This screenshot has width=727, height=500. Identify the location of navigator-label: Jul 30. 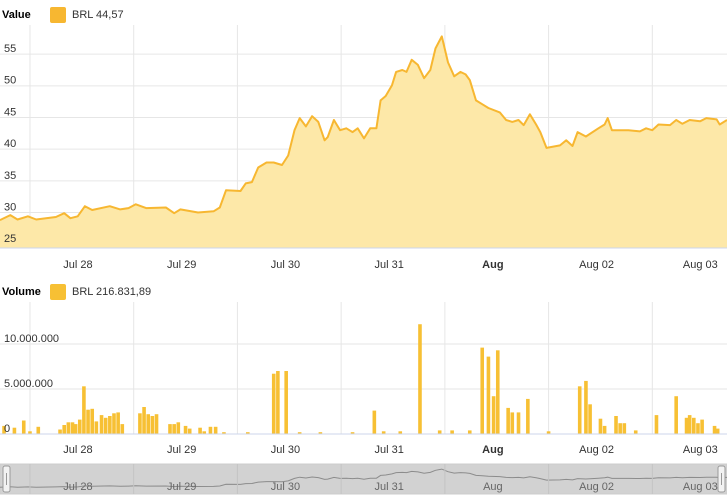
(285, 487).